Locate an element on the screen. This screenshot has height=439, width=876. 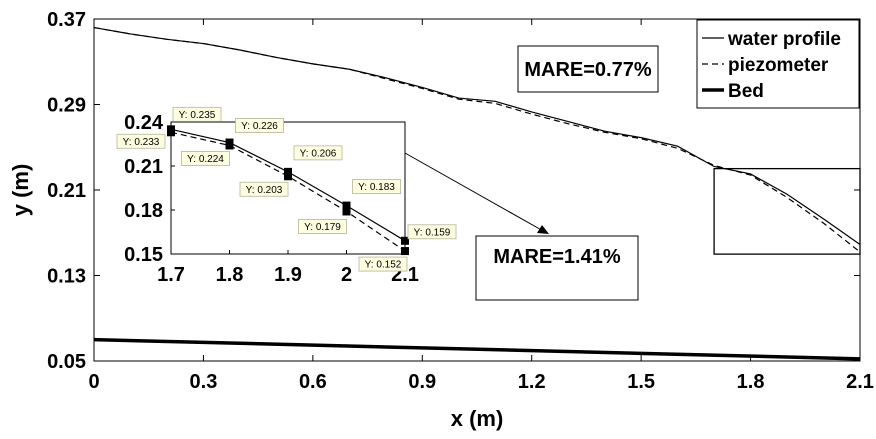
datatip-label: Y: 0.233 is located at coordinates (141, 142).